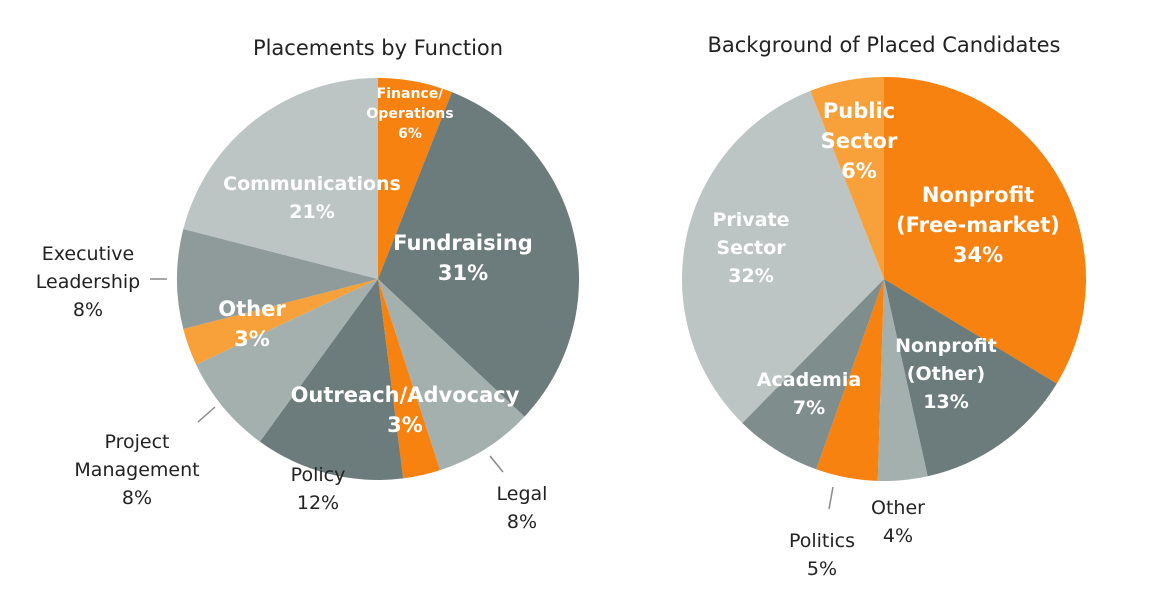  What do you see at coordinates (318, 489) in the screenshot?
I see `slice-label: Policy 12%` at bounding box center [318, 489].